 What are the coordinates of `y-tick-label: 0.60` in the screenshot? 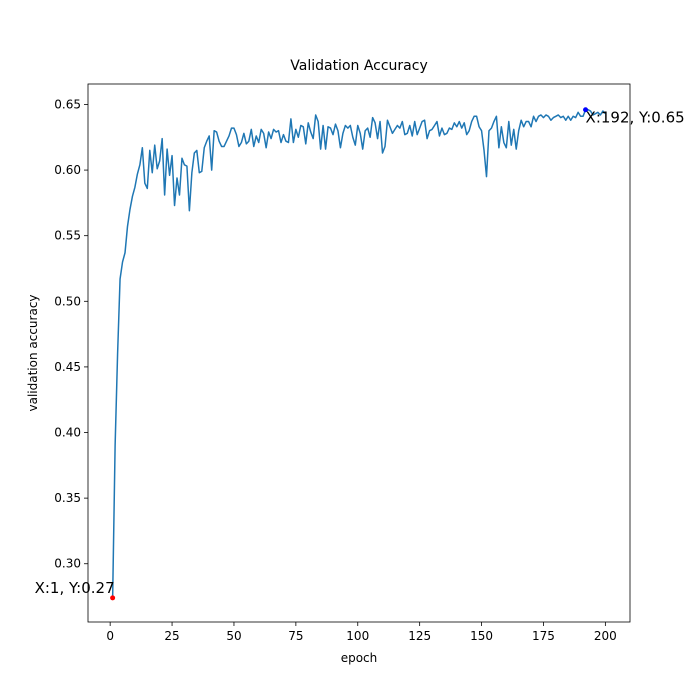 It's located at (67, 170).